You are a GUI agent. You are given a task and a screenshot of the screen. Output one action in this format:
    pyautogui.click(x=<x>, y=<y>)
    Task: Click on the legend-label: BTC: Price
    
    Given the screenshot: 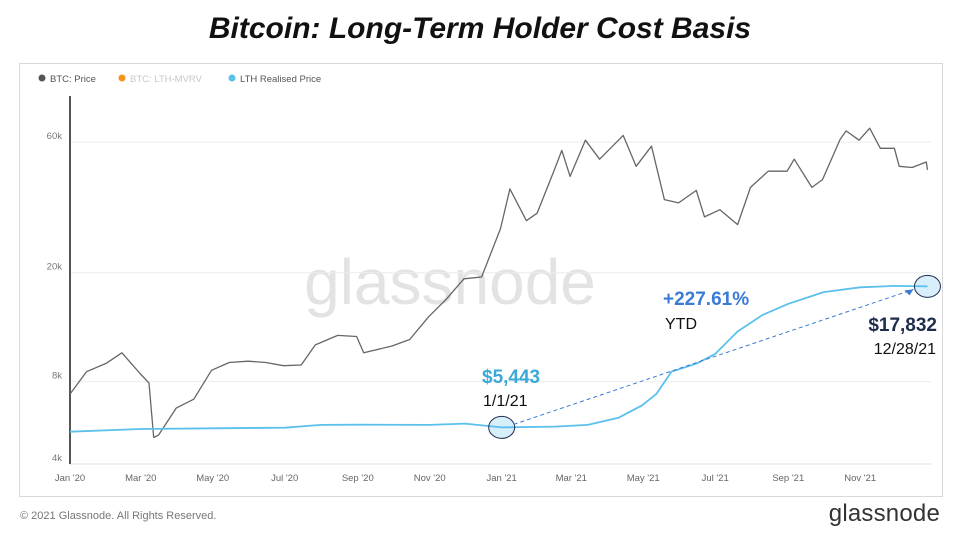 What is the action you would take?
    pyautogui.click(x=73, y=79)
    